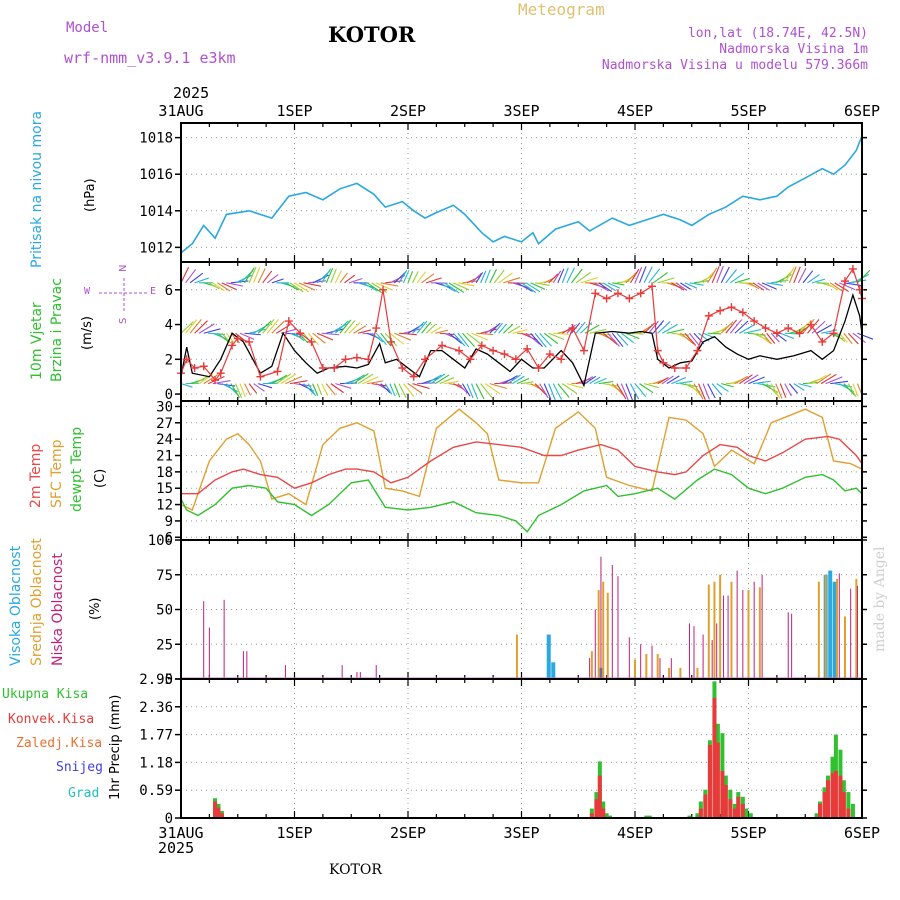 Image resolution: width=900 pixels, height=900 pixels. Describe the element at coordinates (156, 248) in the screenshot. I see `y-tick-label: 1012` at that location.